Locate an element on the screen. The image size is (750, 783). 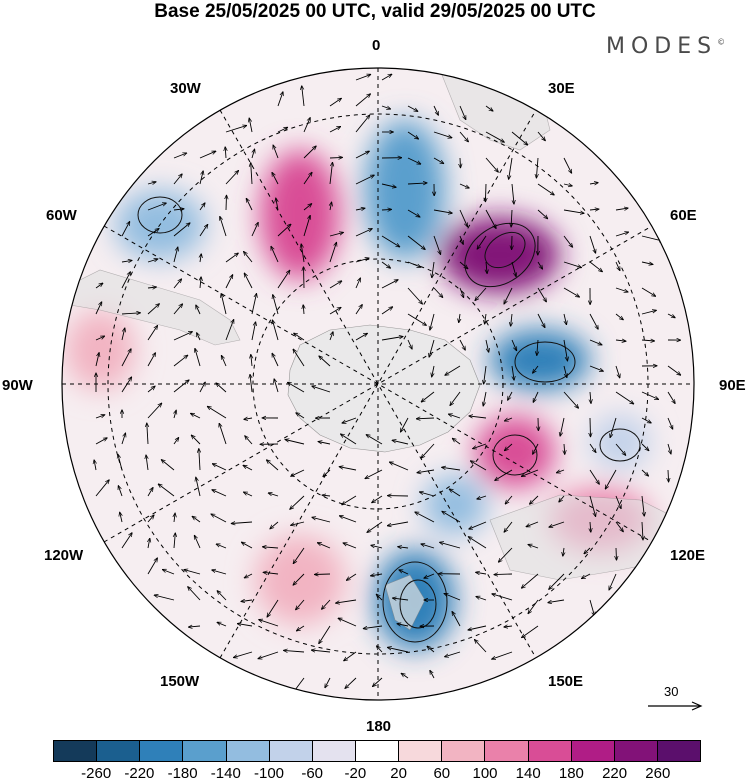
lon-label-150w: 150W is located at coordinates (180, 681).